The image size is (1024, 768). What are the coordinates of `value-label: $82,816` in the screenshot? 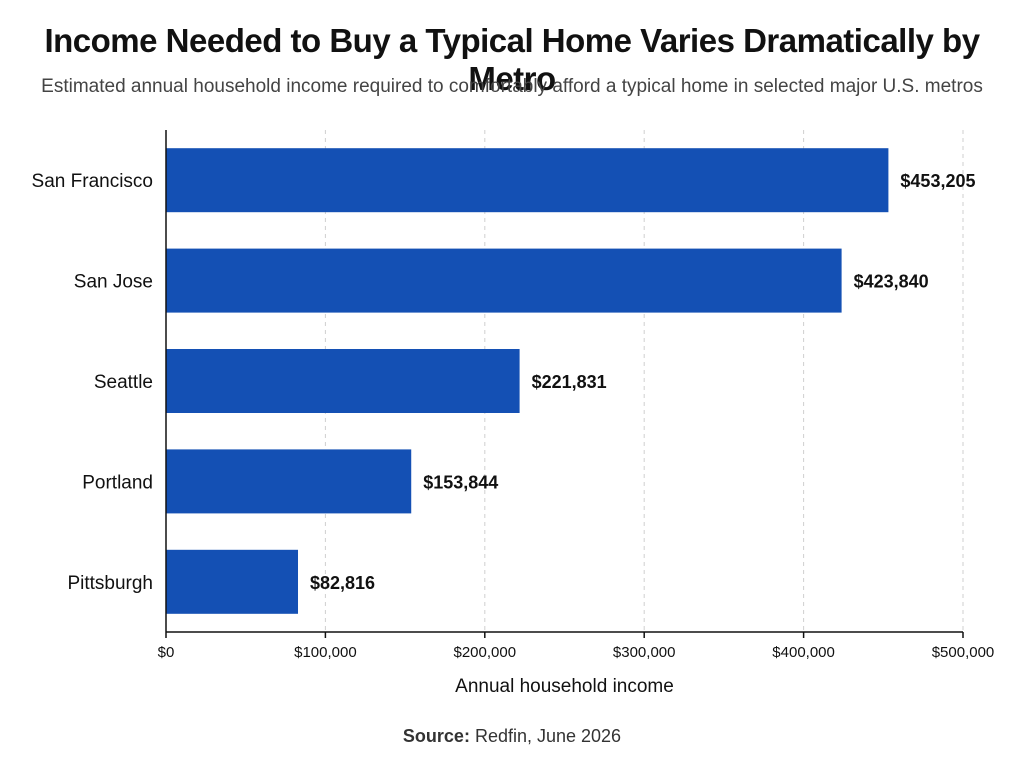 It's located at (342, 583).